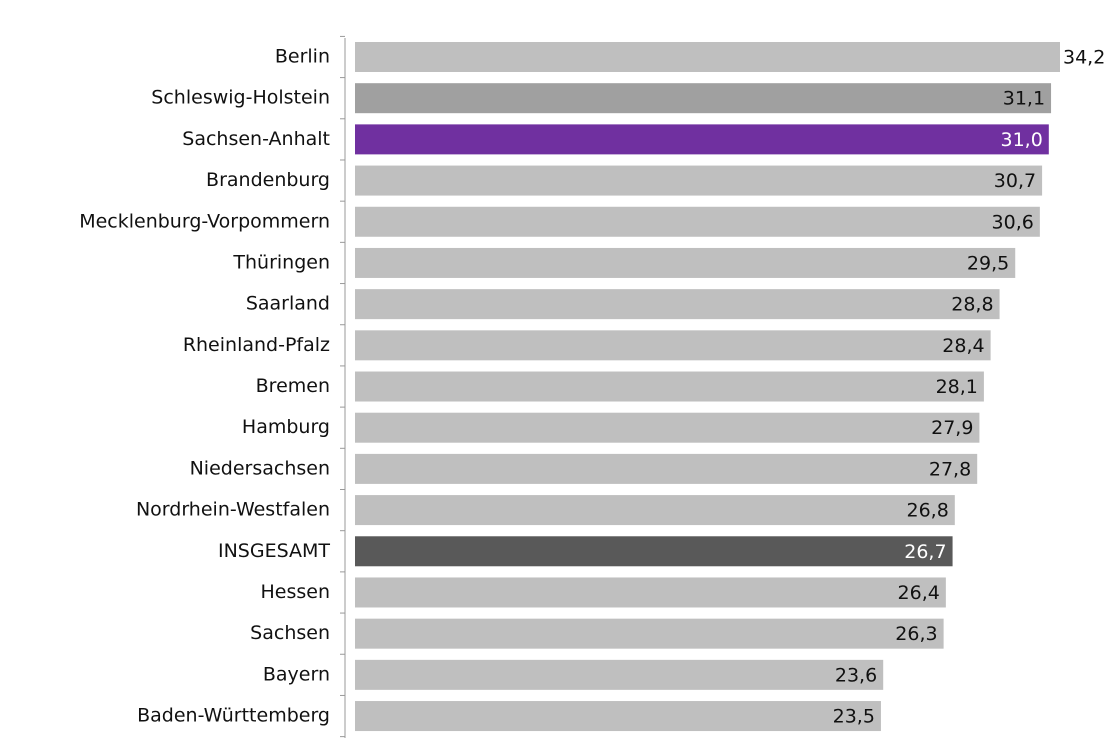 The image size is (1110, 749). I want to click on y-tick-label: Bayern, so click(296, 674).